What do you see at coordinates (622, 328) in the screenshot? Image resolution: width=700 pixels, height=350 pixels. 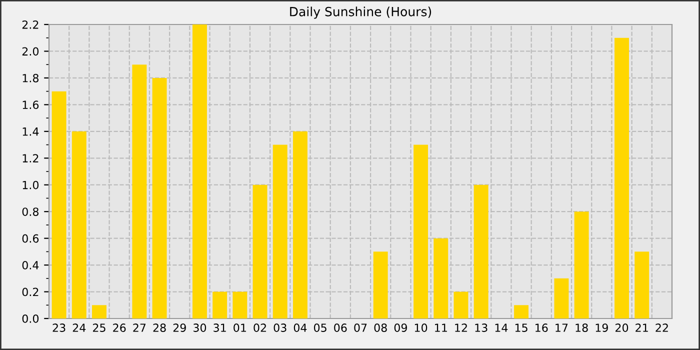 I see `x-tick-label: 20` at bounding box center [622, 328].